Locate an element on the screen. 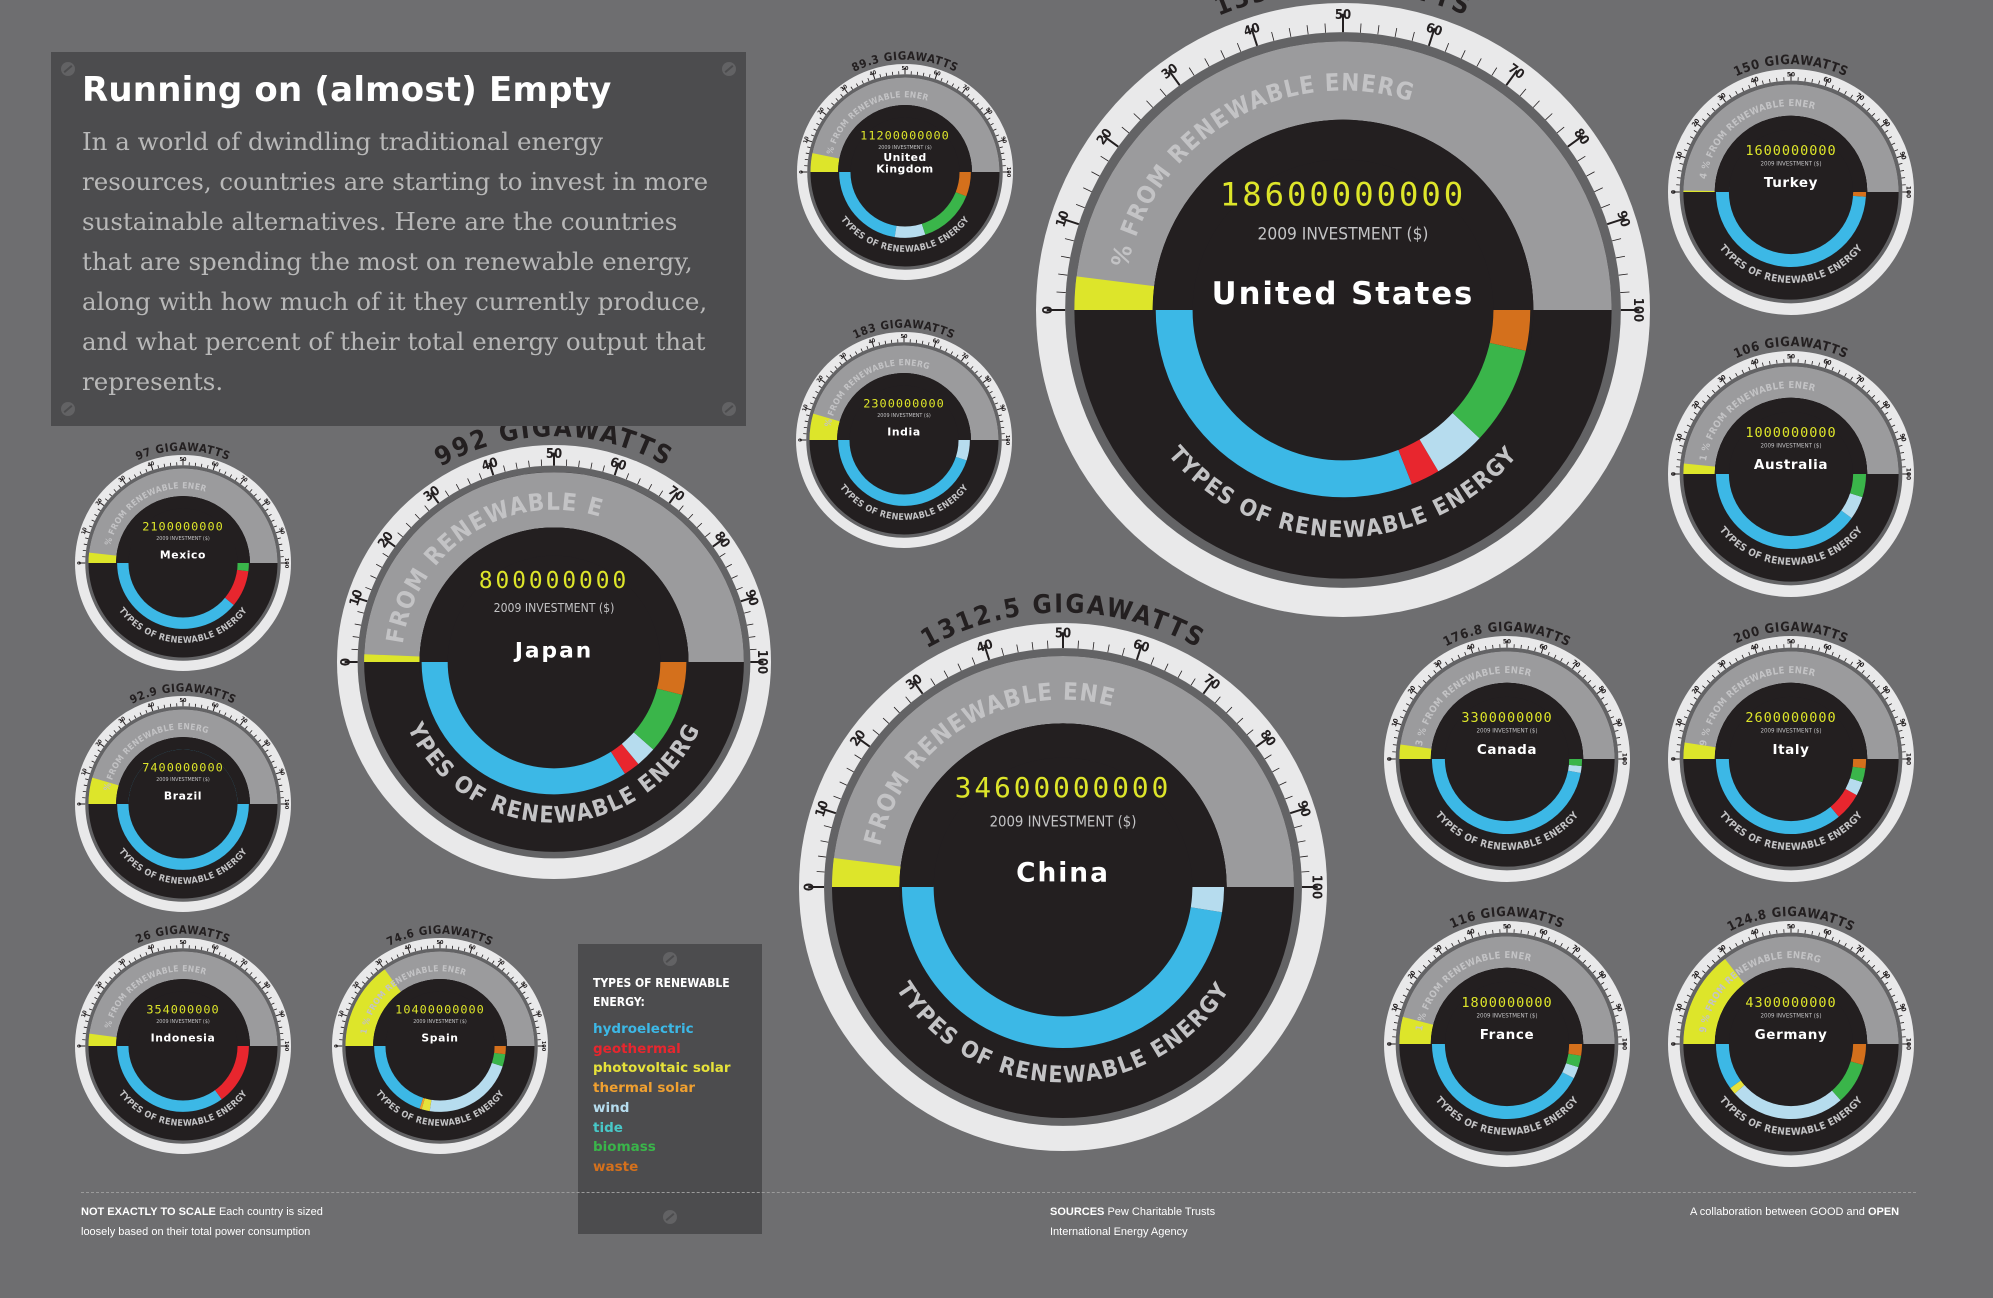 The width and height of the screenshot is (1993, 1298). investment-value: 10400000000 is located at coordinates (440, 1010).